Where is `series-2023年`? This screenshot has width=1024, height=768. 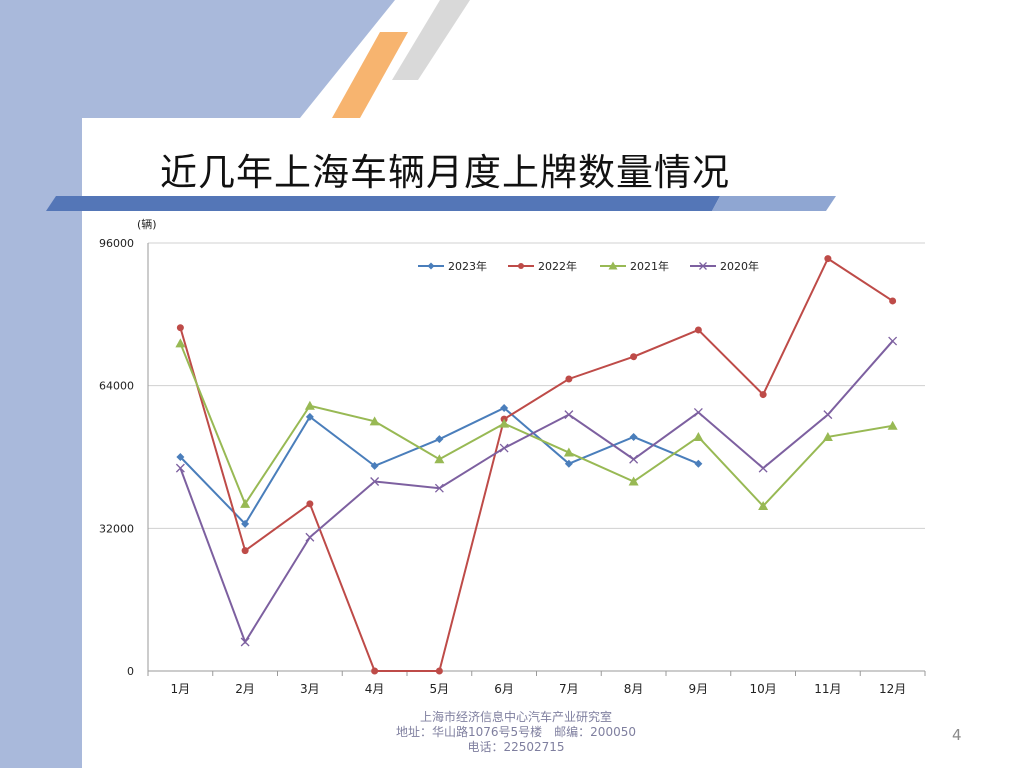 series-2023年 is located at coordinates (439, 465).